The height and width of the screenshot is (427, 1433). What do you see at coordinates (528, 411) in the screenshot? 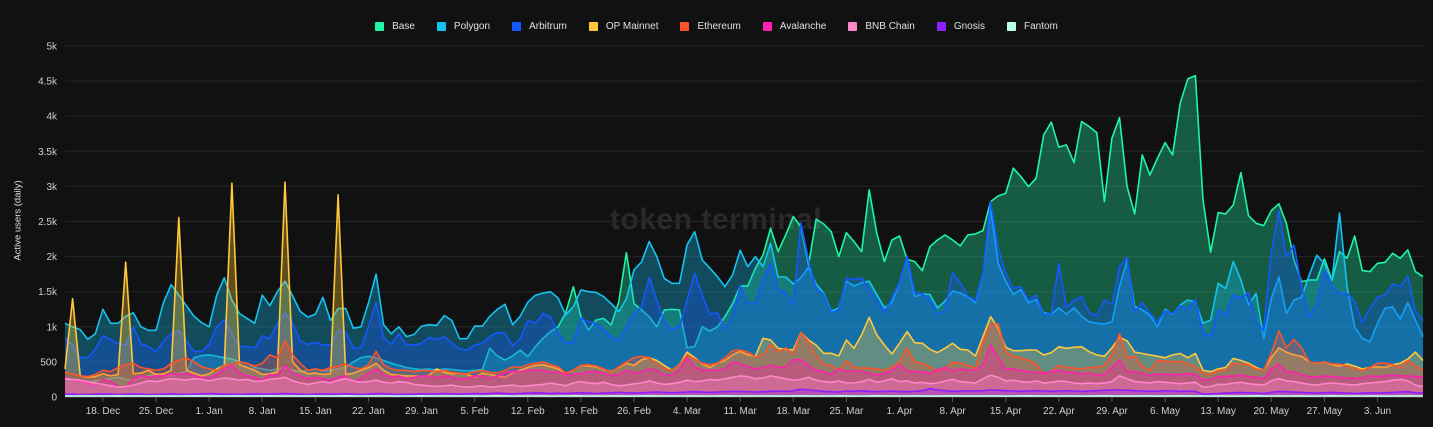
I see `x-tick-label: 12. Feb` at bounding box center [528, 411].